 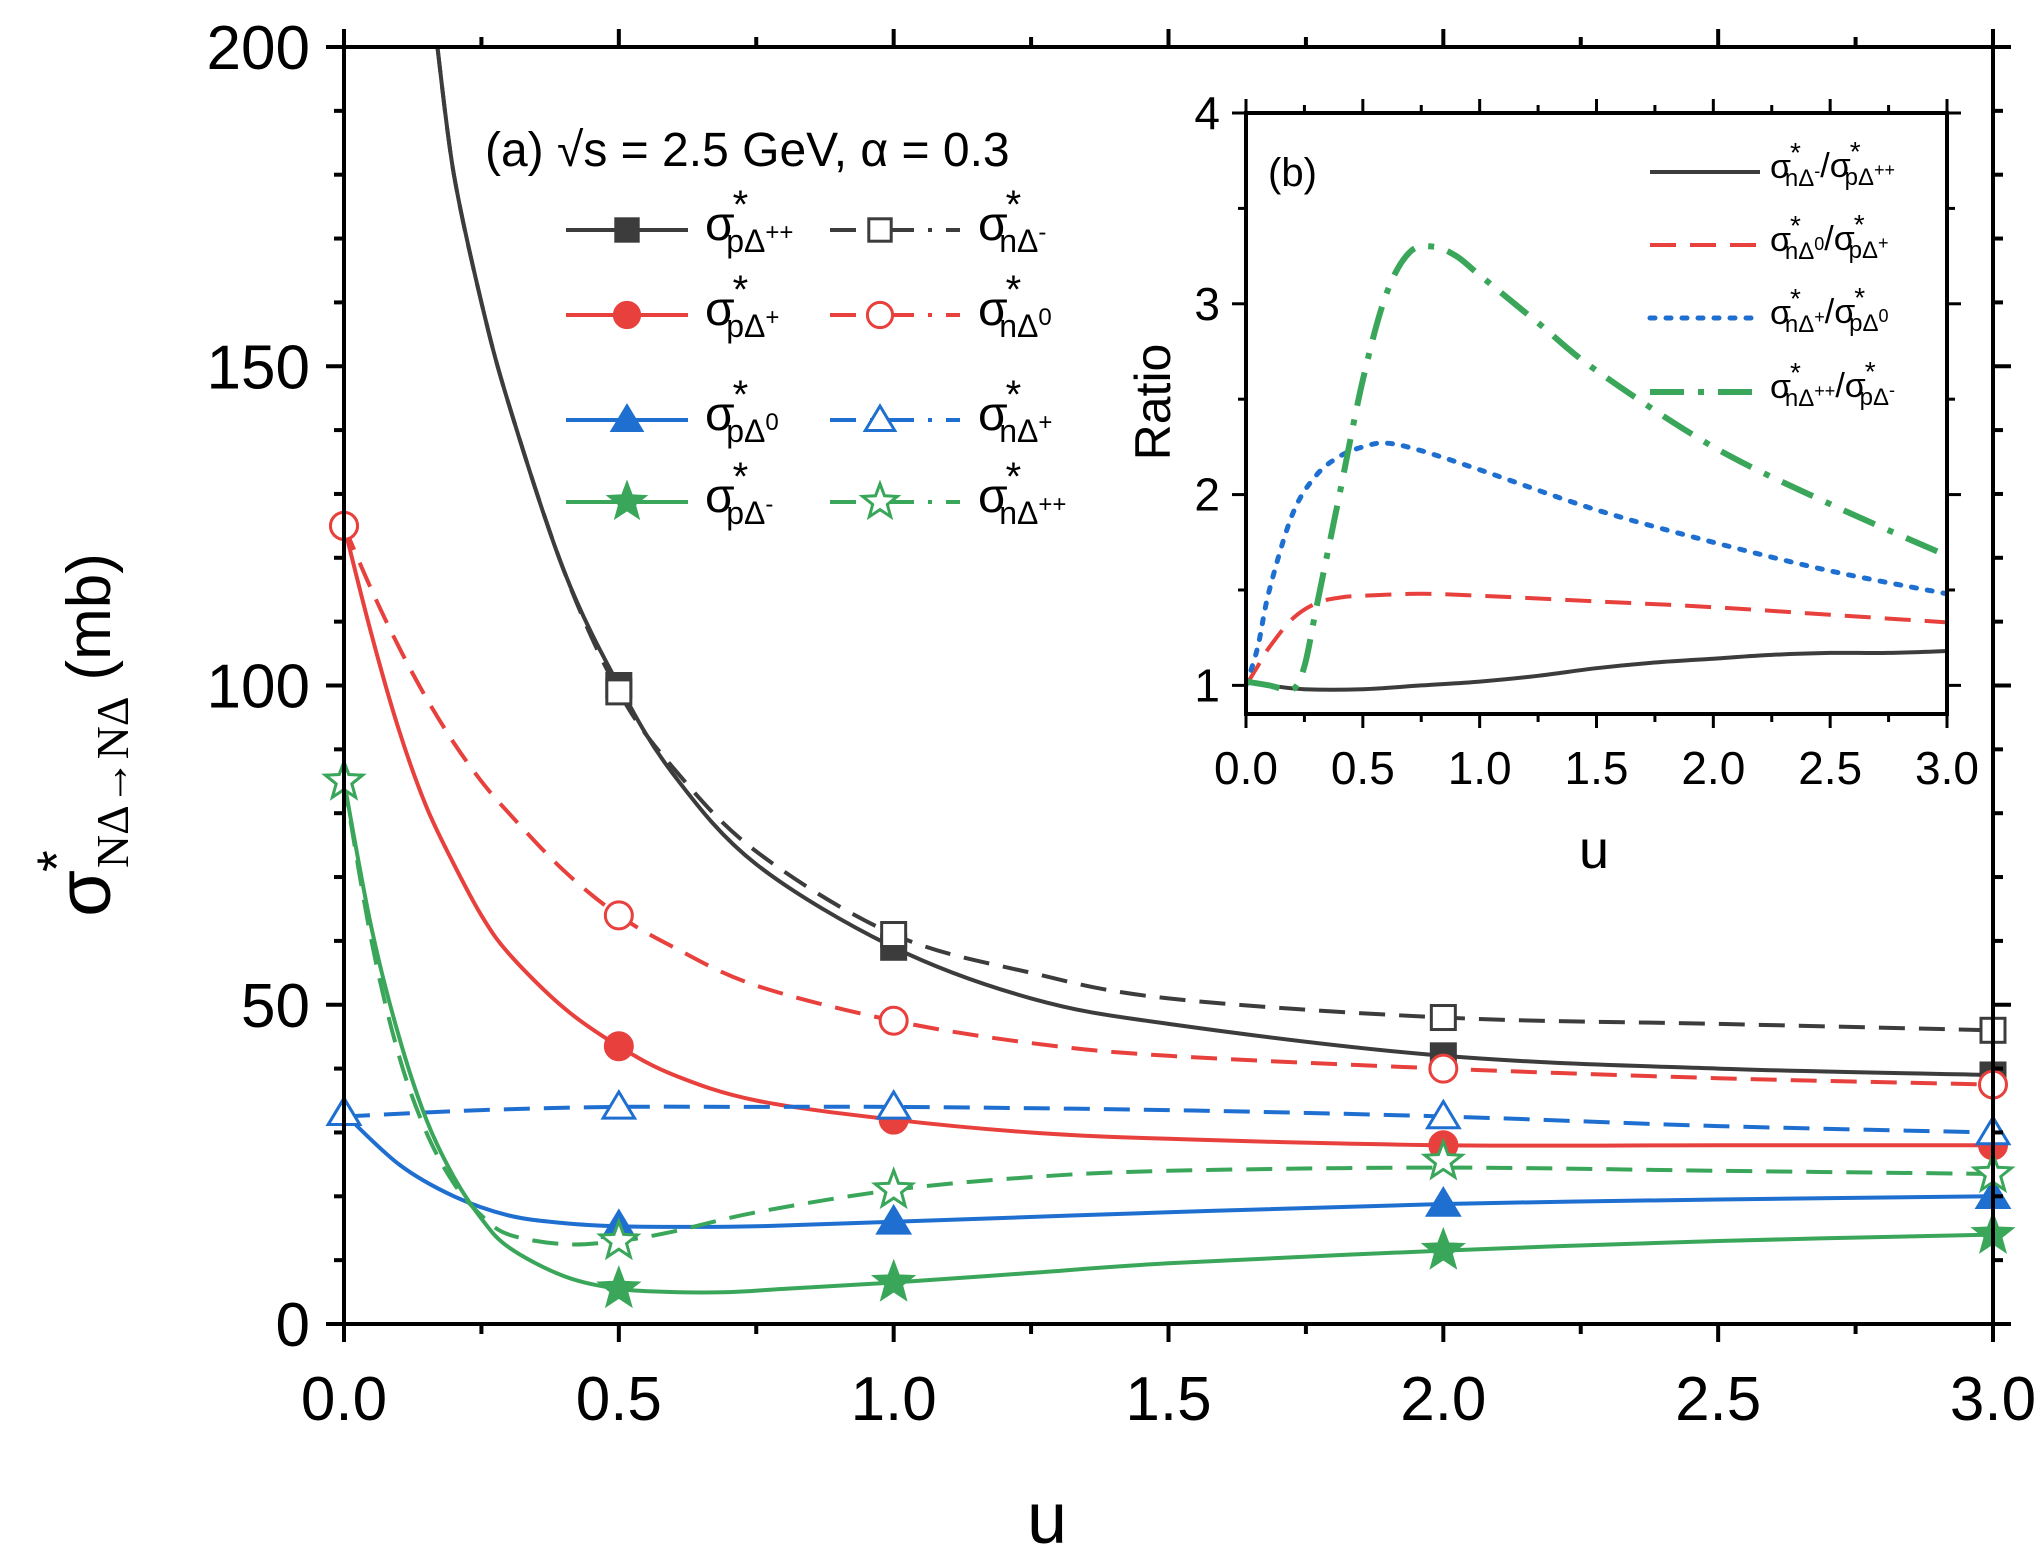 I want to click on y-label-subscript: NΔ→NΔ, so click(x=112, y=783).